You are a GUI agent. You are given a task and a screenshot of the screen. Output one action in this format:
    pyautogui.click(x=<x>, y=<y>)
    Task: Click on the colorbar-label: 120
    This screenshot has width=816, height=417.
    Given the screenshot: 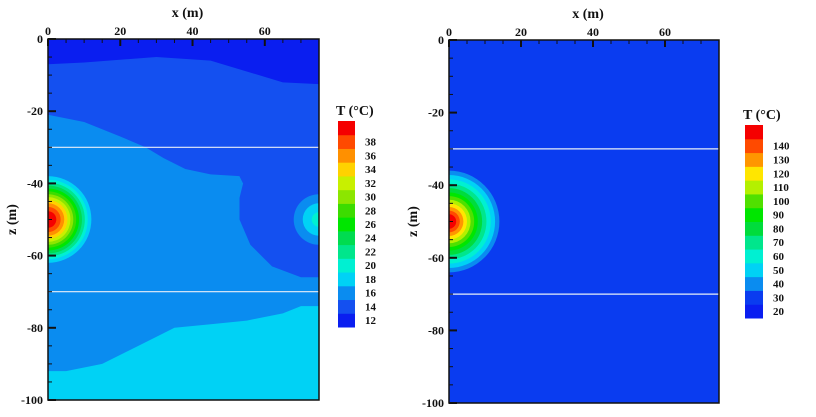 What is the action you would take?
    pyautogui.click(x=781, y=174)
    